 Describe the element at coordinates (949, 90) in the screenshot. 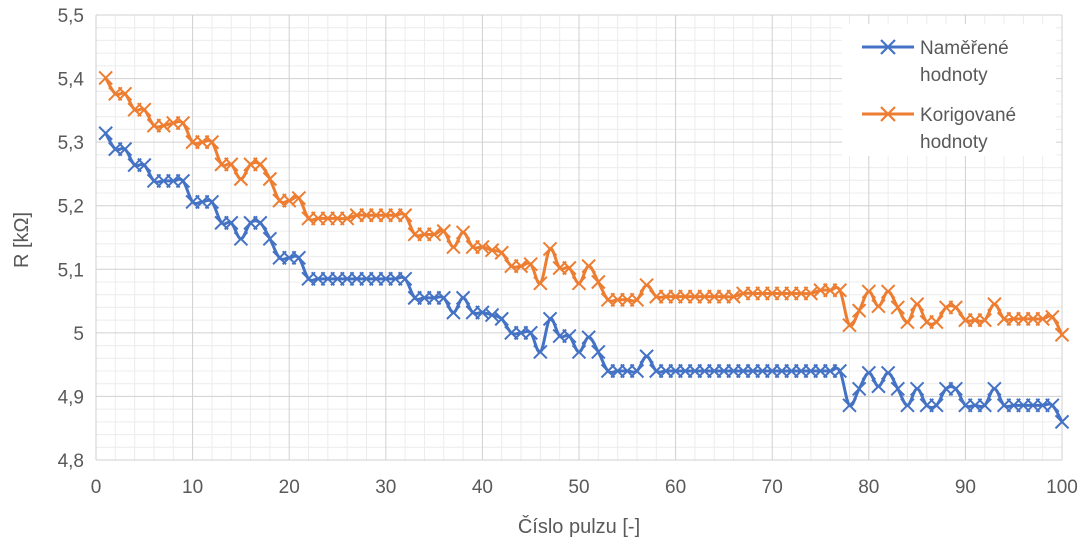

I see `legend: Naměřené hodnoty Korigované hodnoty` at that location.